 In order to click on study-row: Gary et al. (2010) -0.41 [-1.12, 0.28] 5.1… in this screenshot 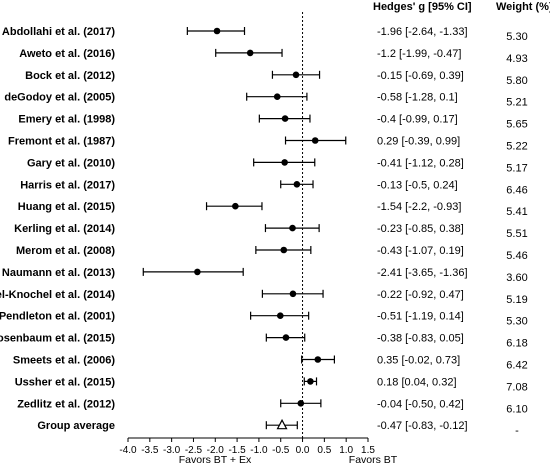, I will do `click(277, 165)`.